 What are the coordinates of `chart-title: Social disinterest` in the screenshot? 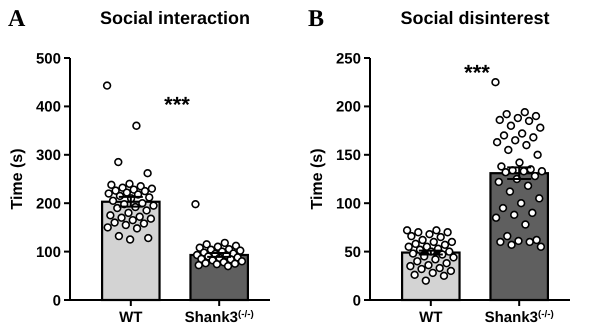 It's located at (475, 18).